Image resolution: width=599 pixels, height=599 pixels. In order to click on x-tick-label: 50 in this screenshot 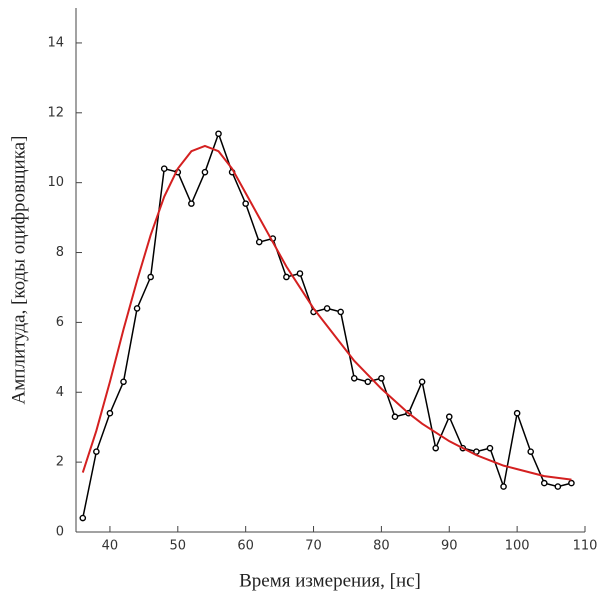, I will do `click(178, 546)`.